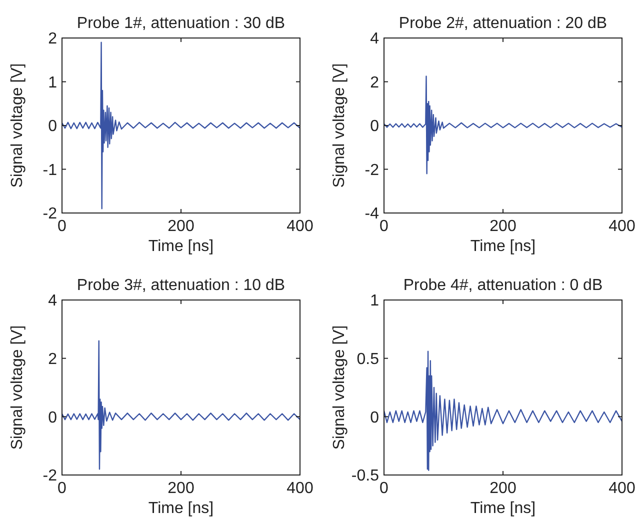  What do you see at coordinates (503, 285) in the screenshot?
I see `chart-title: Probe 4#, attenuation : 0 dB` at bounding box center [503, 285].